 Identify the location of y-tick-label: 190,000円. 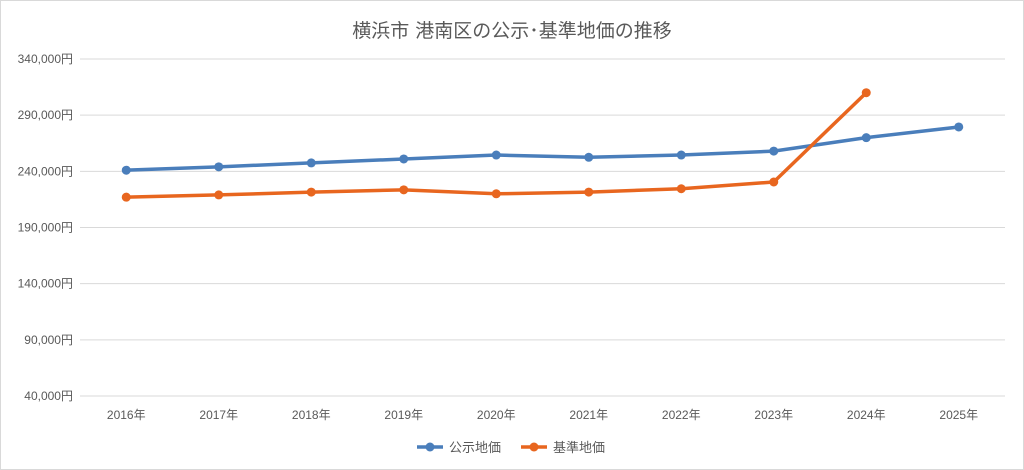
(45, 228).